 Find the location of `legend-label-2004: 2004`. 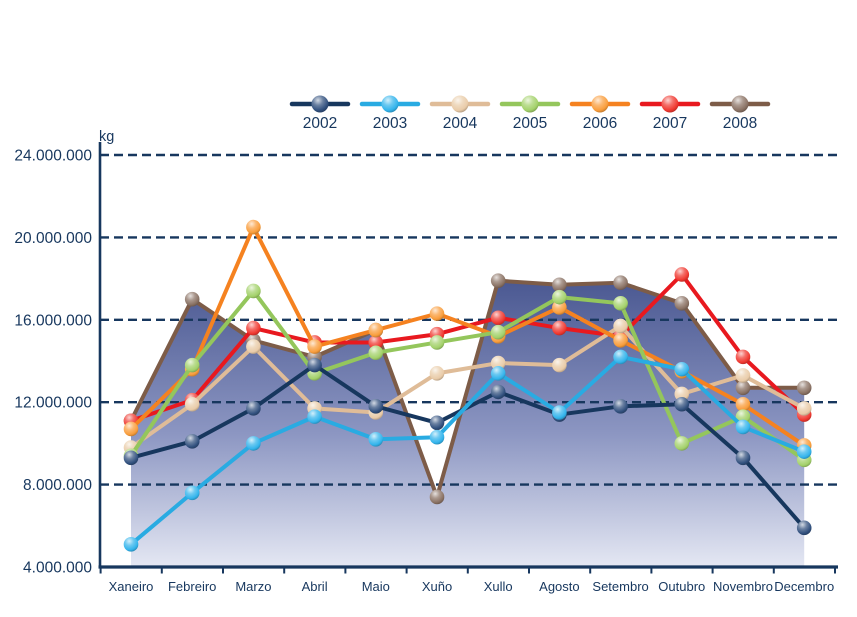

legend-label-2004: 2004 is located at coordinates (460, 123).